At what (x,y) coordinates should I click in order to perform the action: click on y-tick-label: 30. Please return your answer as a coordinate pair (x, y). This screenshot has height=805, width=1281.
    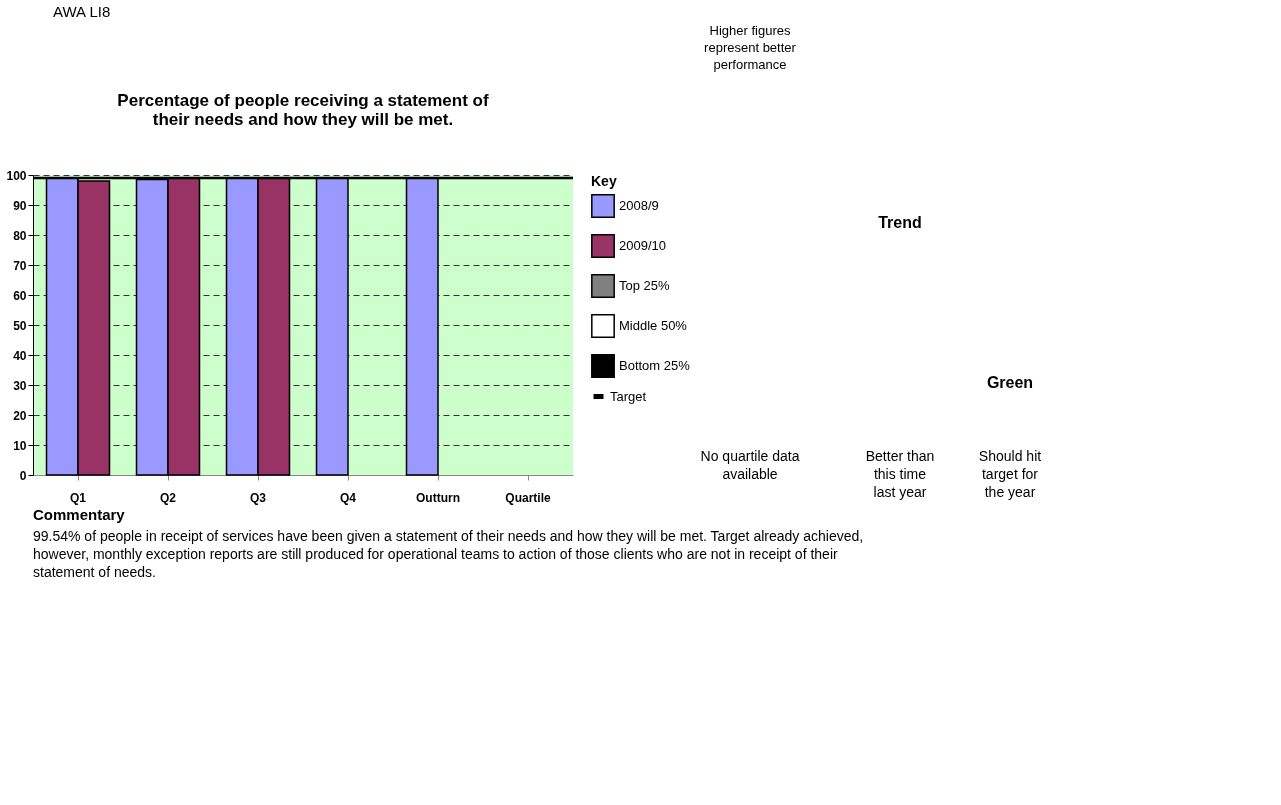
    Looking at the image, I should click on (20, 385).